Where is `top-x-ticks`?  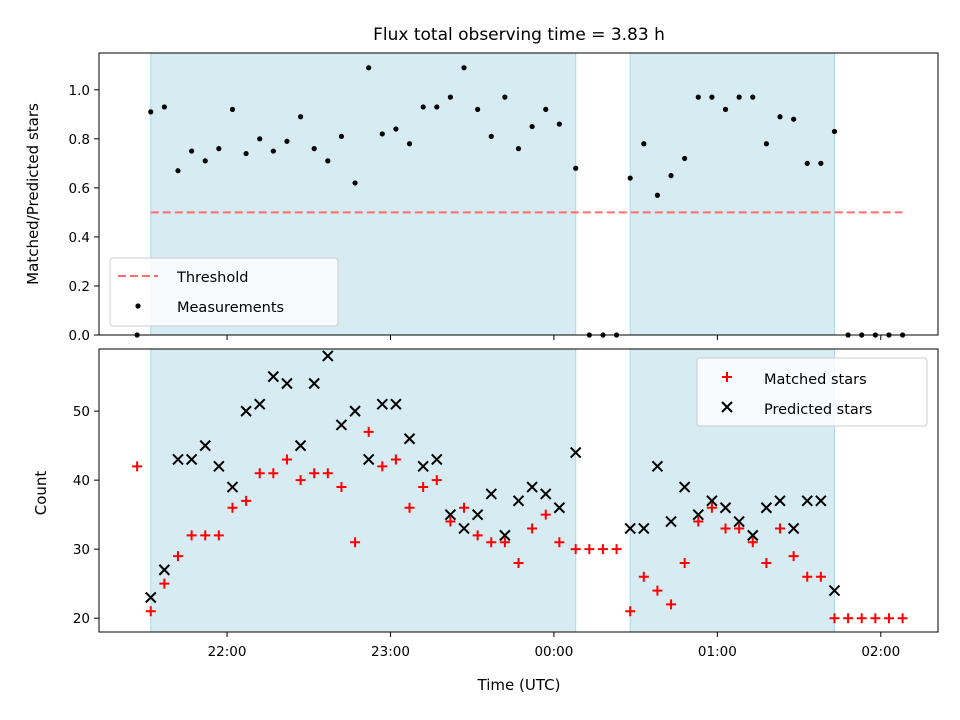
top-x-ticks is located at coordinates (554, 337).